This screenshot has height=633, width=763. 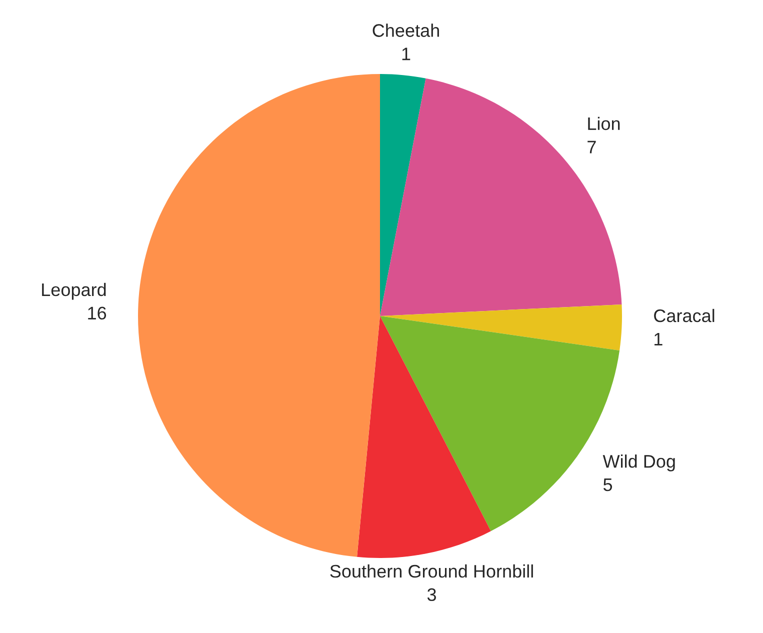 I want to click on slice-label: Leopard, so click(x=74, y=291).